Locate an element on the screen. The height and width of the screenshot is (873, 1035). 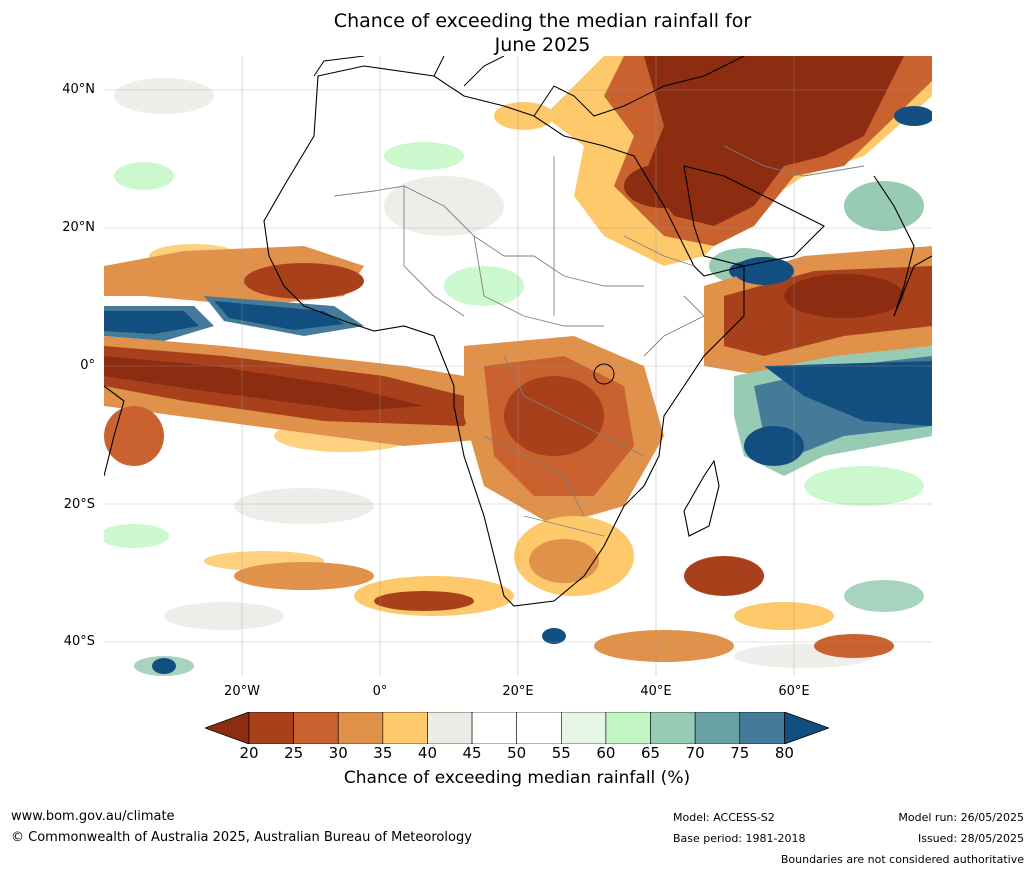
colorbar-tick-label: 35 is located at coordinates (383, 753).